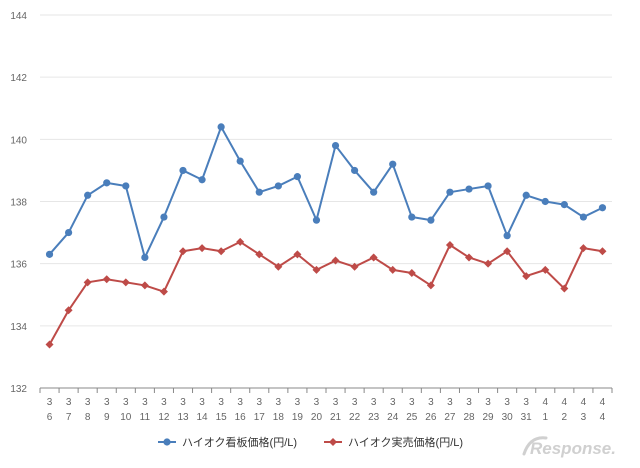  I want to click on x-tick-day: 24, so click(393, 417).